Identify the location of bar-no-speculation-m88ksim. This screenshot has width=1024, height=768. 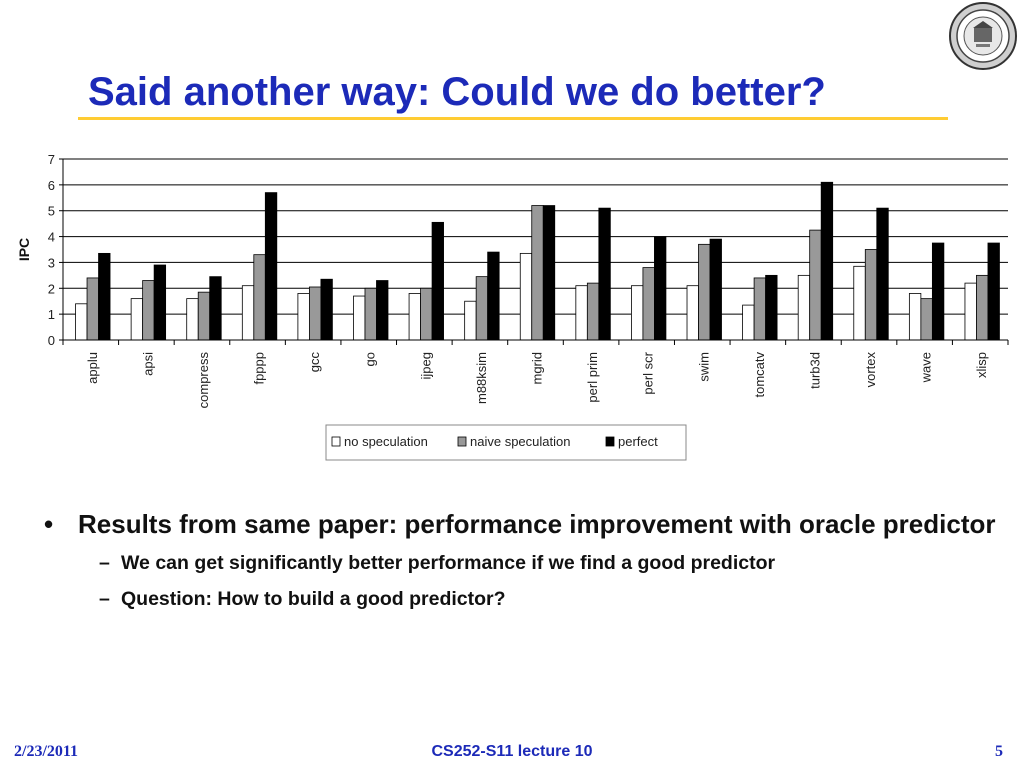
(470, 320).